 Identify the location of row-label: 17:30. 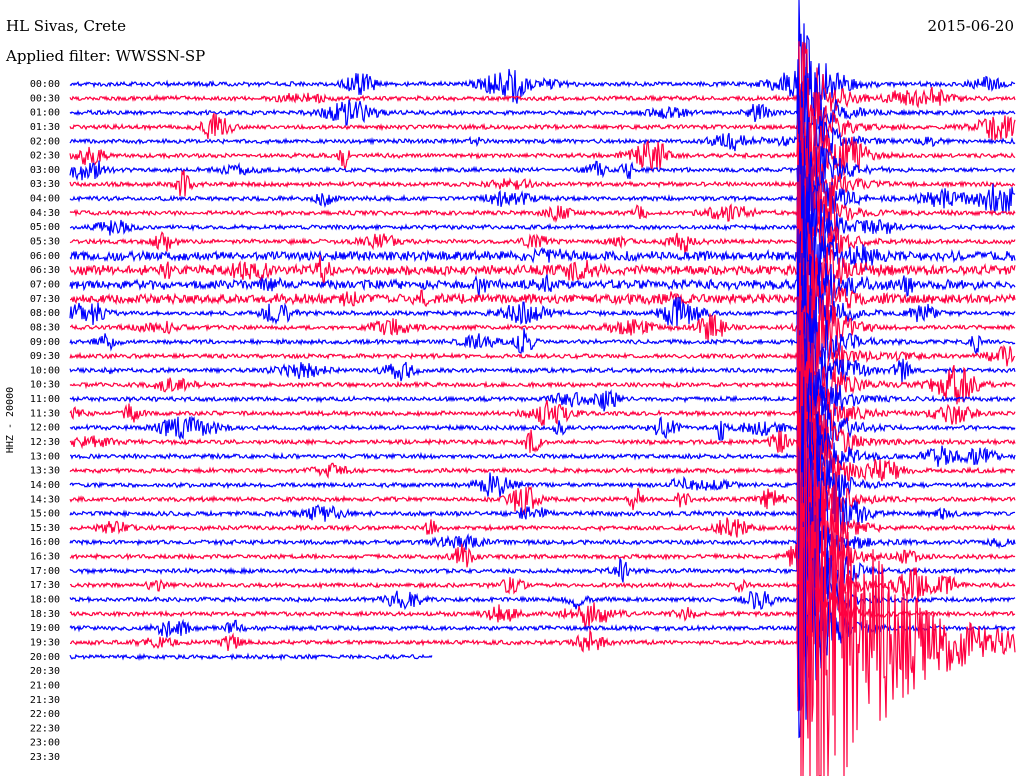
(45, 585).